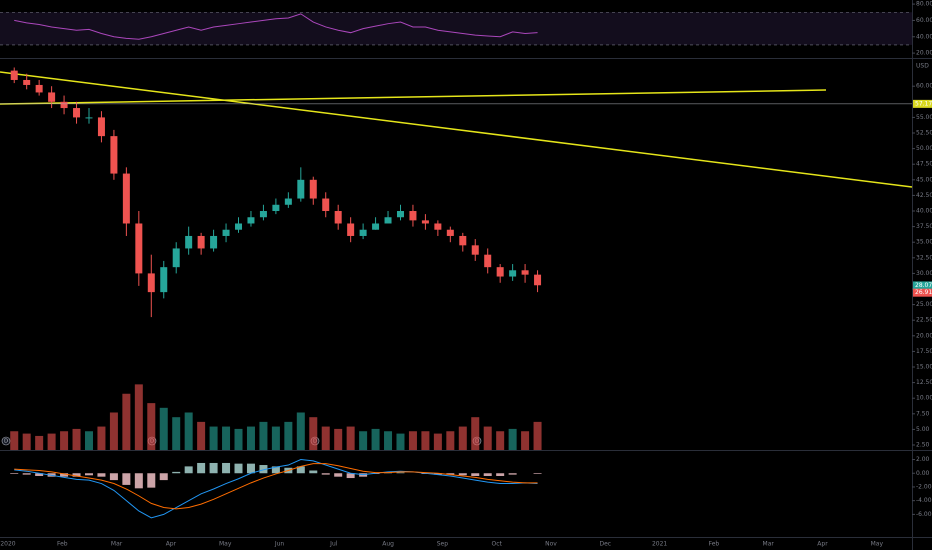 The height and width of the screenshot is (550, 932). Describe the element at coordinates (924, 4) in the screenshot. I see `y-tick-label: 80.00` at that location.